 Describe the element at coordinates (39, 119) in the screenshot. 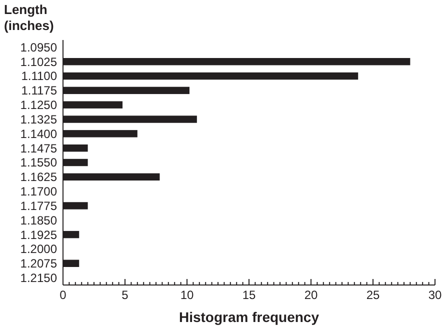

I see `y-tick-label: 1.1325` at that location.